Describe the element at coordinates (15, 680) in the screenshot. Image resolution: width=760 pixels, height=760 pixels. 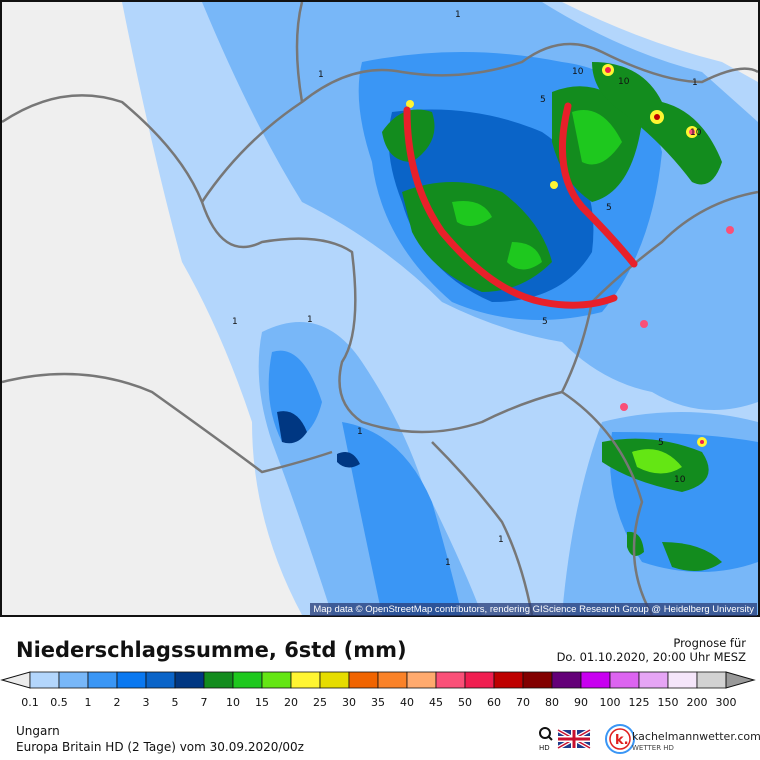
I see `legend-under-arrow` at that location.